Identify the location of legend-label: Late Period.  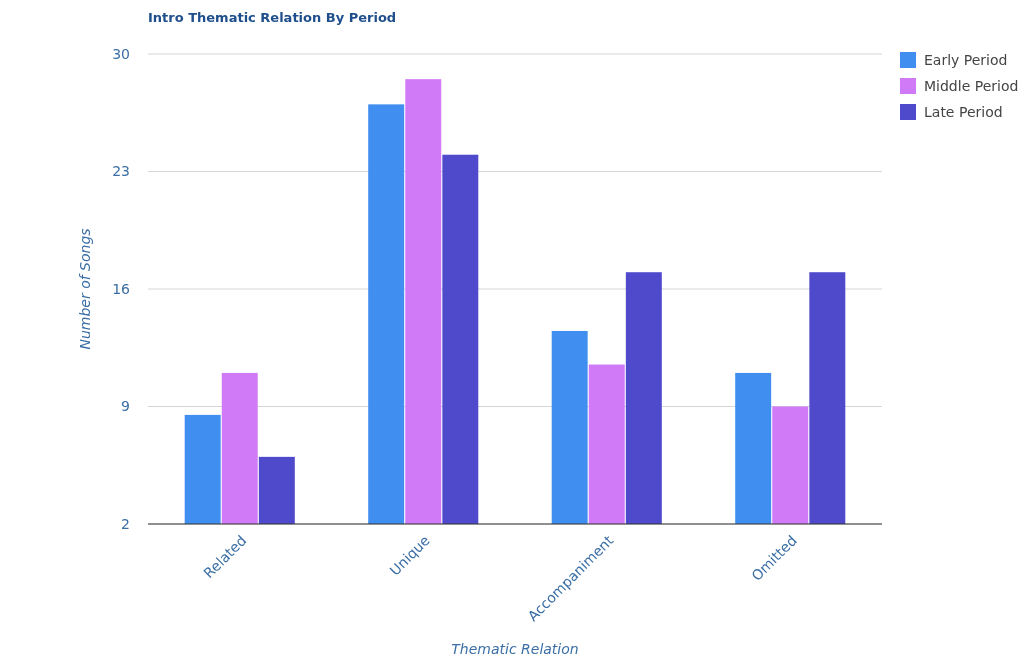
(963, 111).